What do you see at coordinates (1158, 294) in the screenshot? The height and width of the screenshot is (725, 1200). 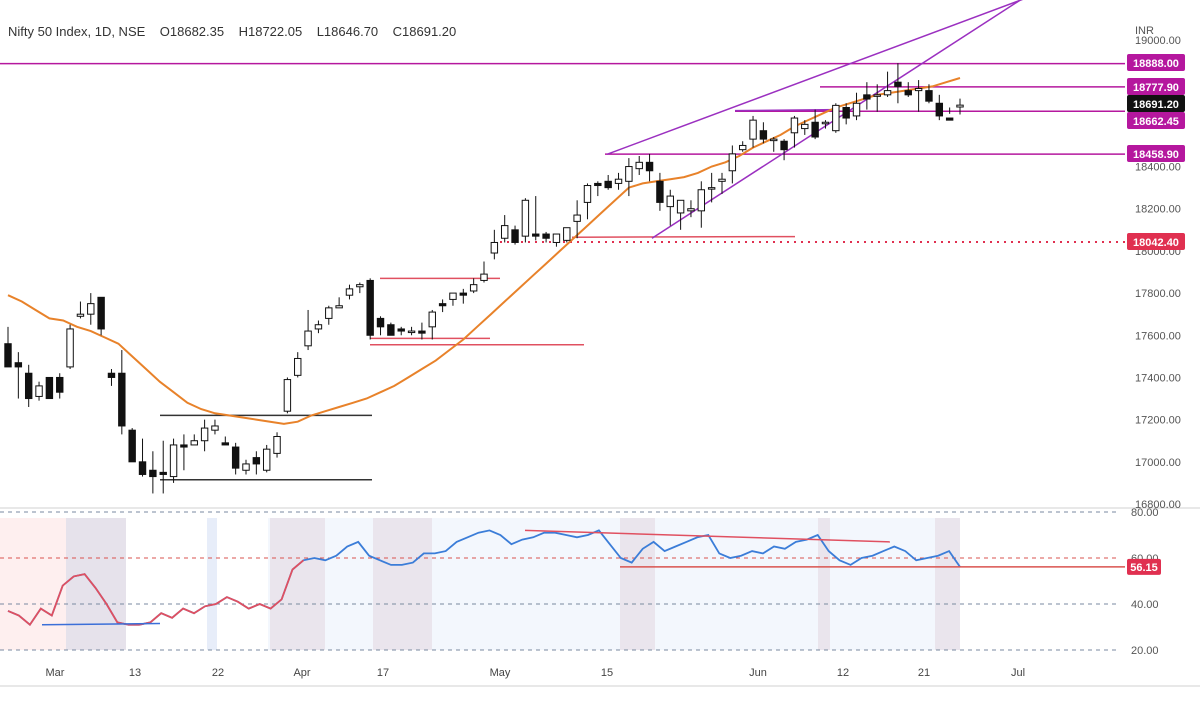 I see `y-tick-label: 17800.00` at bounding box center [1158, 294].